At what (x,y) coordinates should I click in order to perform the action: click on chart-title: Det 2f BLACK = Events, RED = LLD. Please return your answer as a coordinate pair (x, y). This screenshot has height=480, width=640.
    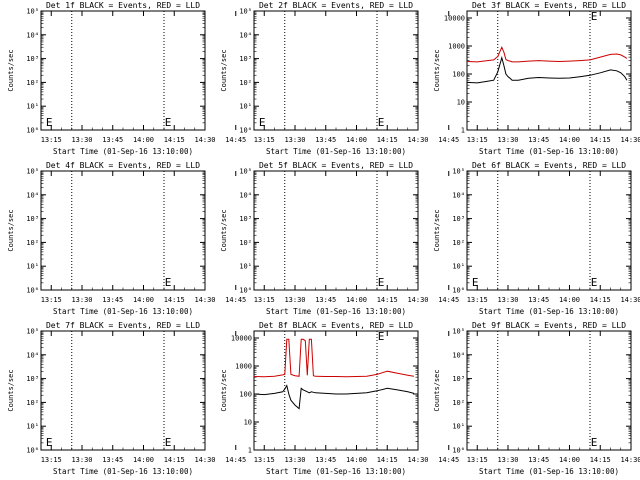
    Looking at the image, I should click on (336, 5).